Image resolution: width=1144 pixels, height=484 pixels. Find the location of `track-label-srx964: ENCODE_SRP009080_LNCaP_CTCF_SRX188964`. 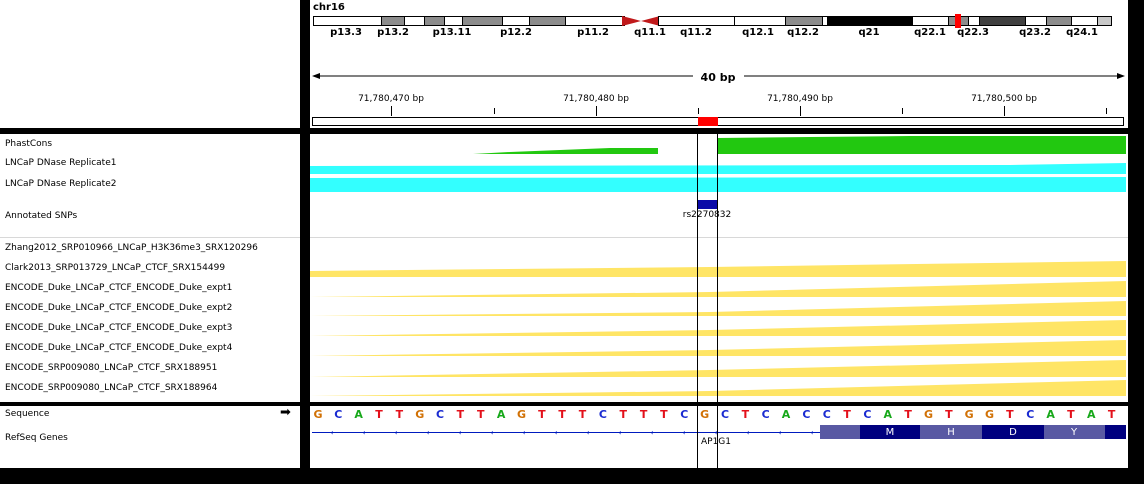

track-label-srx964: ENCODE_SRP009080_LNCaP_CTCF_SRX188964 is located at coordinates (111, 388).